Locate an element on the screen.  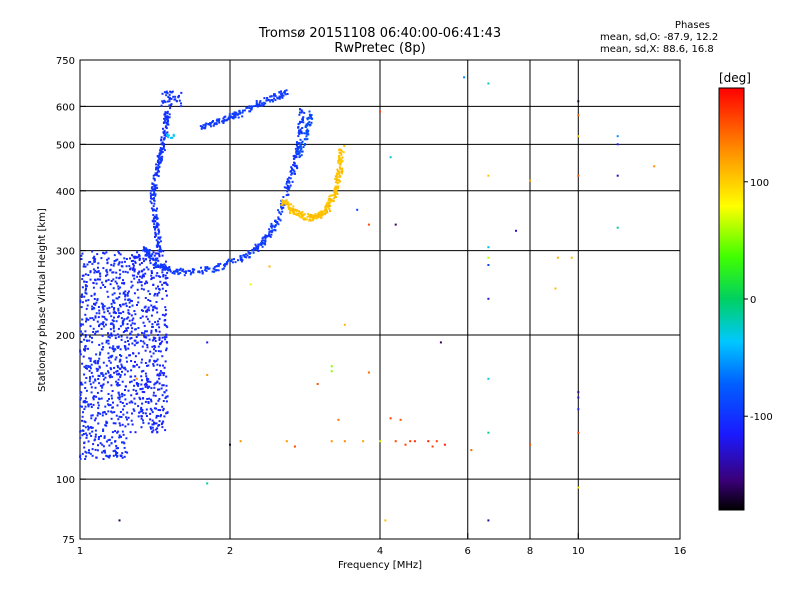
x-axis: 1 2 4 6 8 10 16 is located at coordinates (381, 545).